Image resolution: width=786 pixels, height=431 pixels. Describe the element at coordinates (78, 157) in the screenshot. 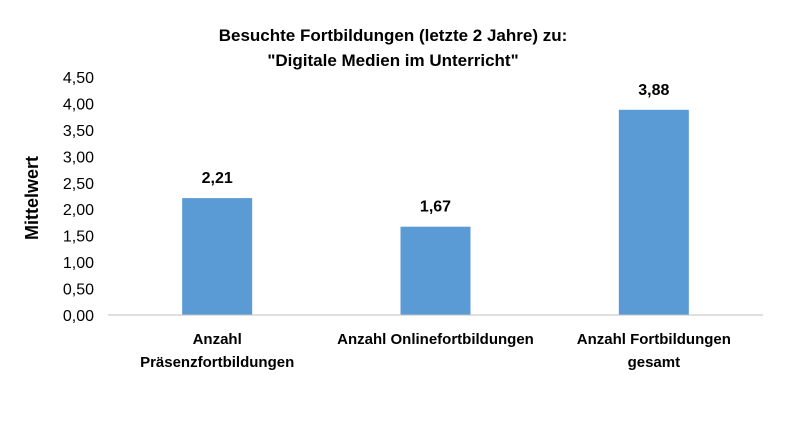

I see `y-tick-label: 3,00` at that location.